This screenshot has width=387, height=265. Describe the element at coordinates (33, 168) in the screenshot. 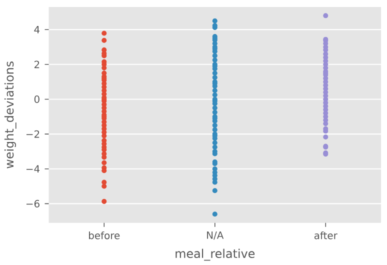

I see `y-tick-label: −4` at that location.